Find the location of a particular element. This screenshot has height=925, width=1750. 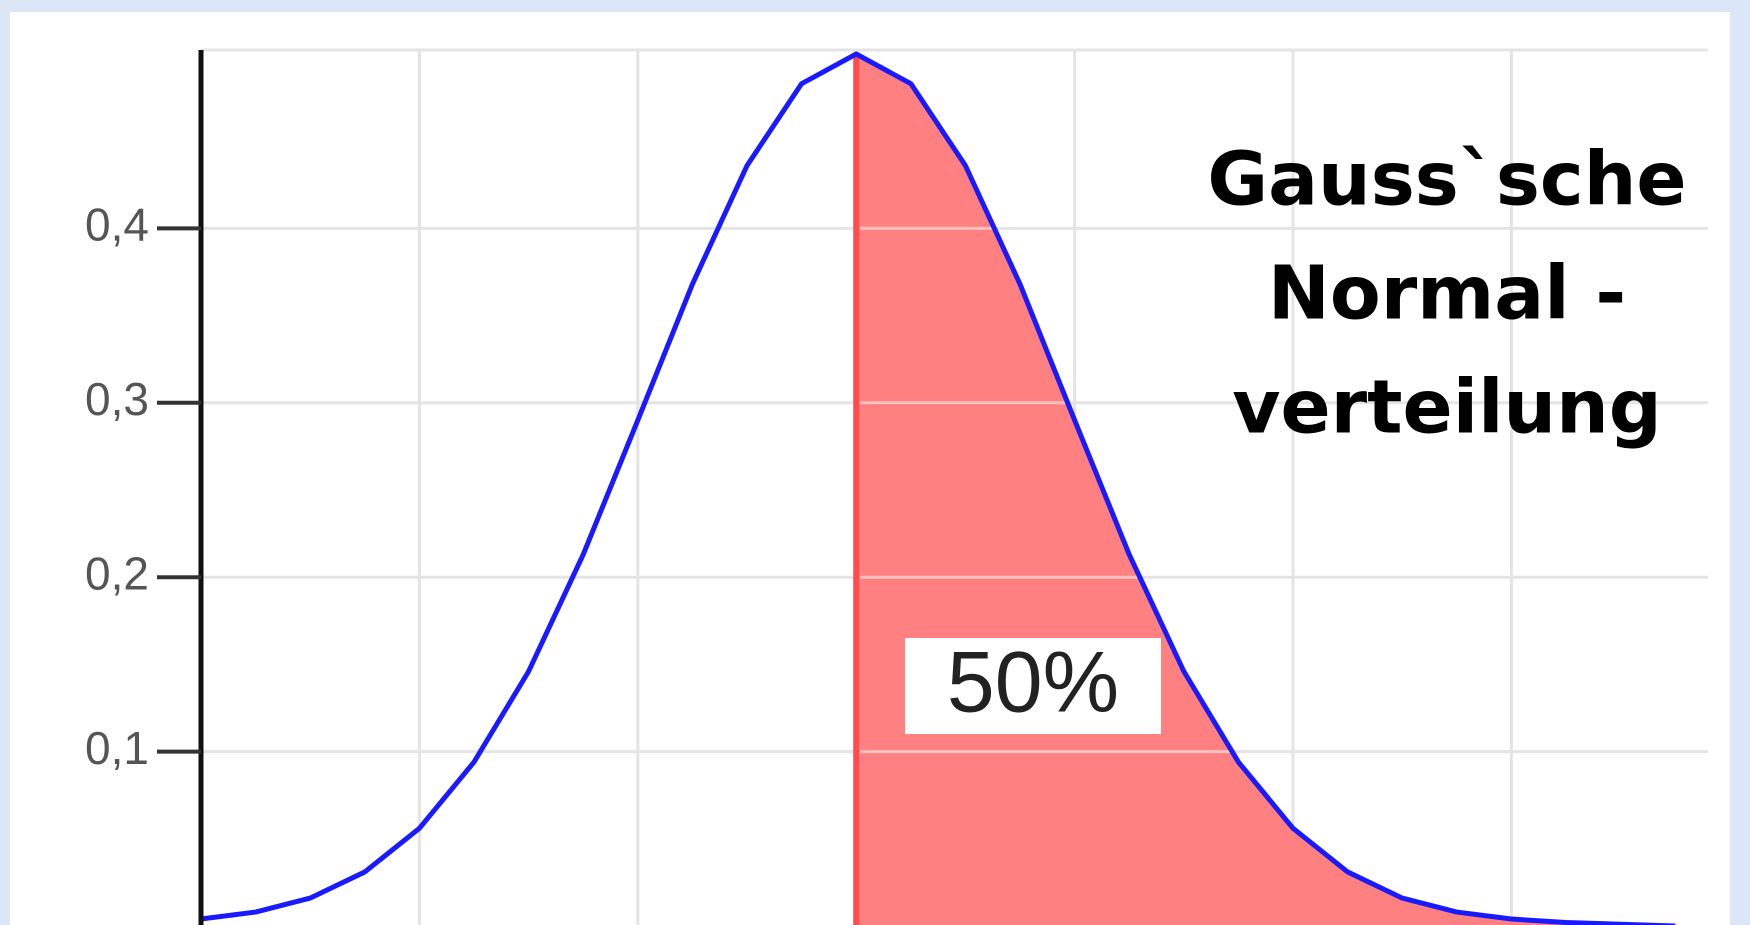

annotation: 50% is located at coordinates (1033, 683).